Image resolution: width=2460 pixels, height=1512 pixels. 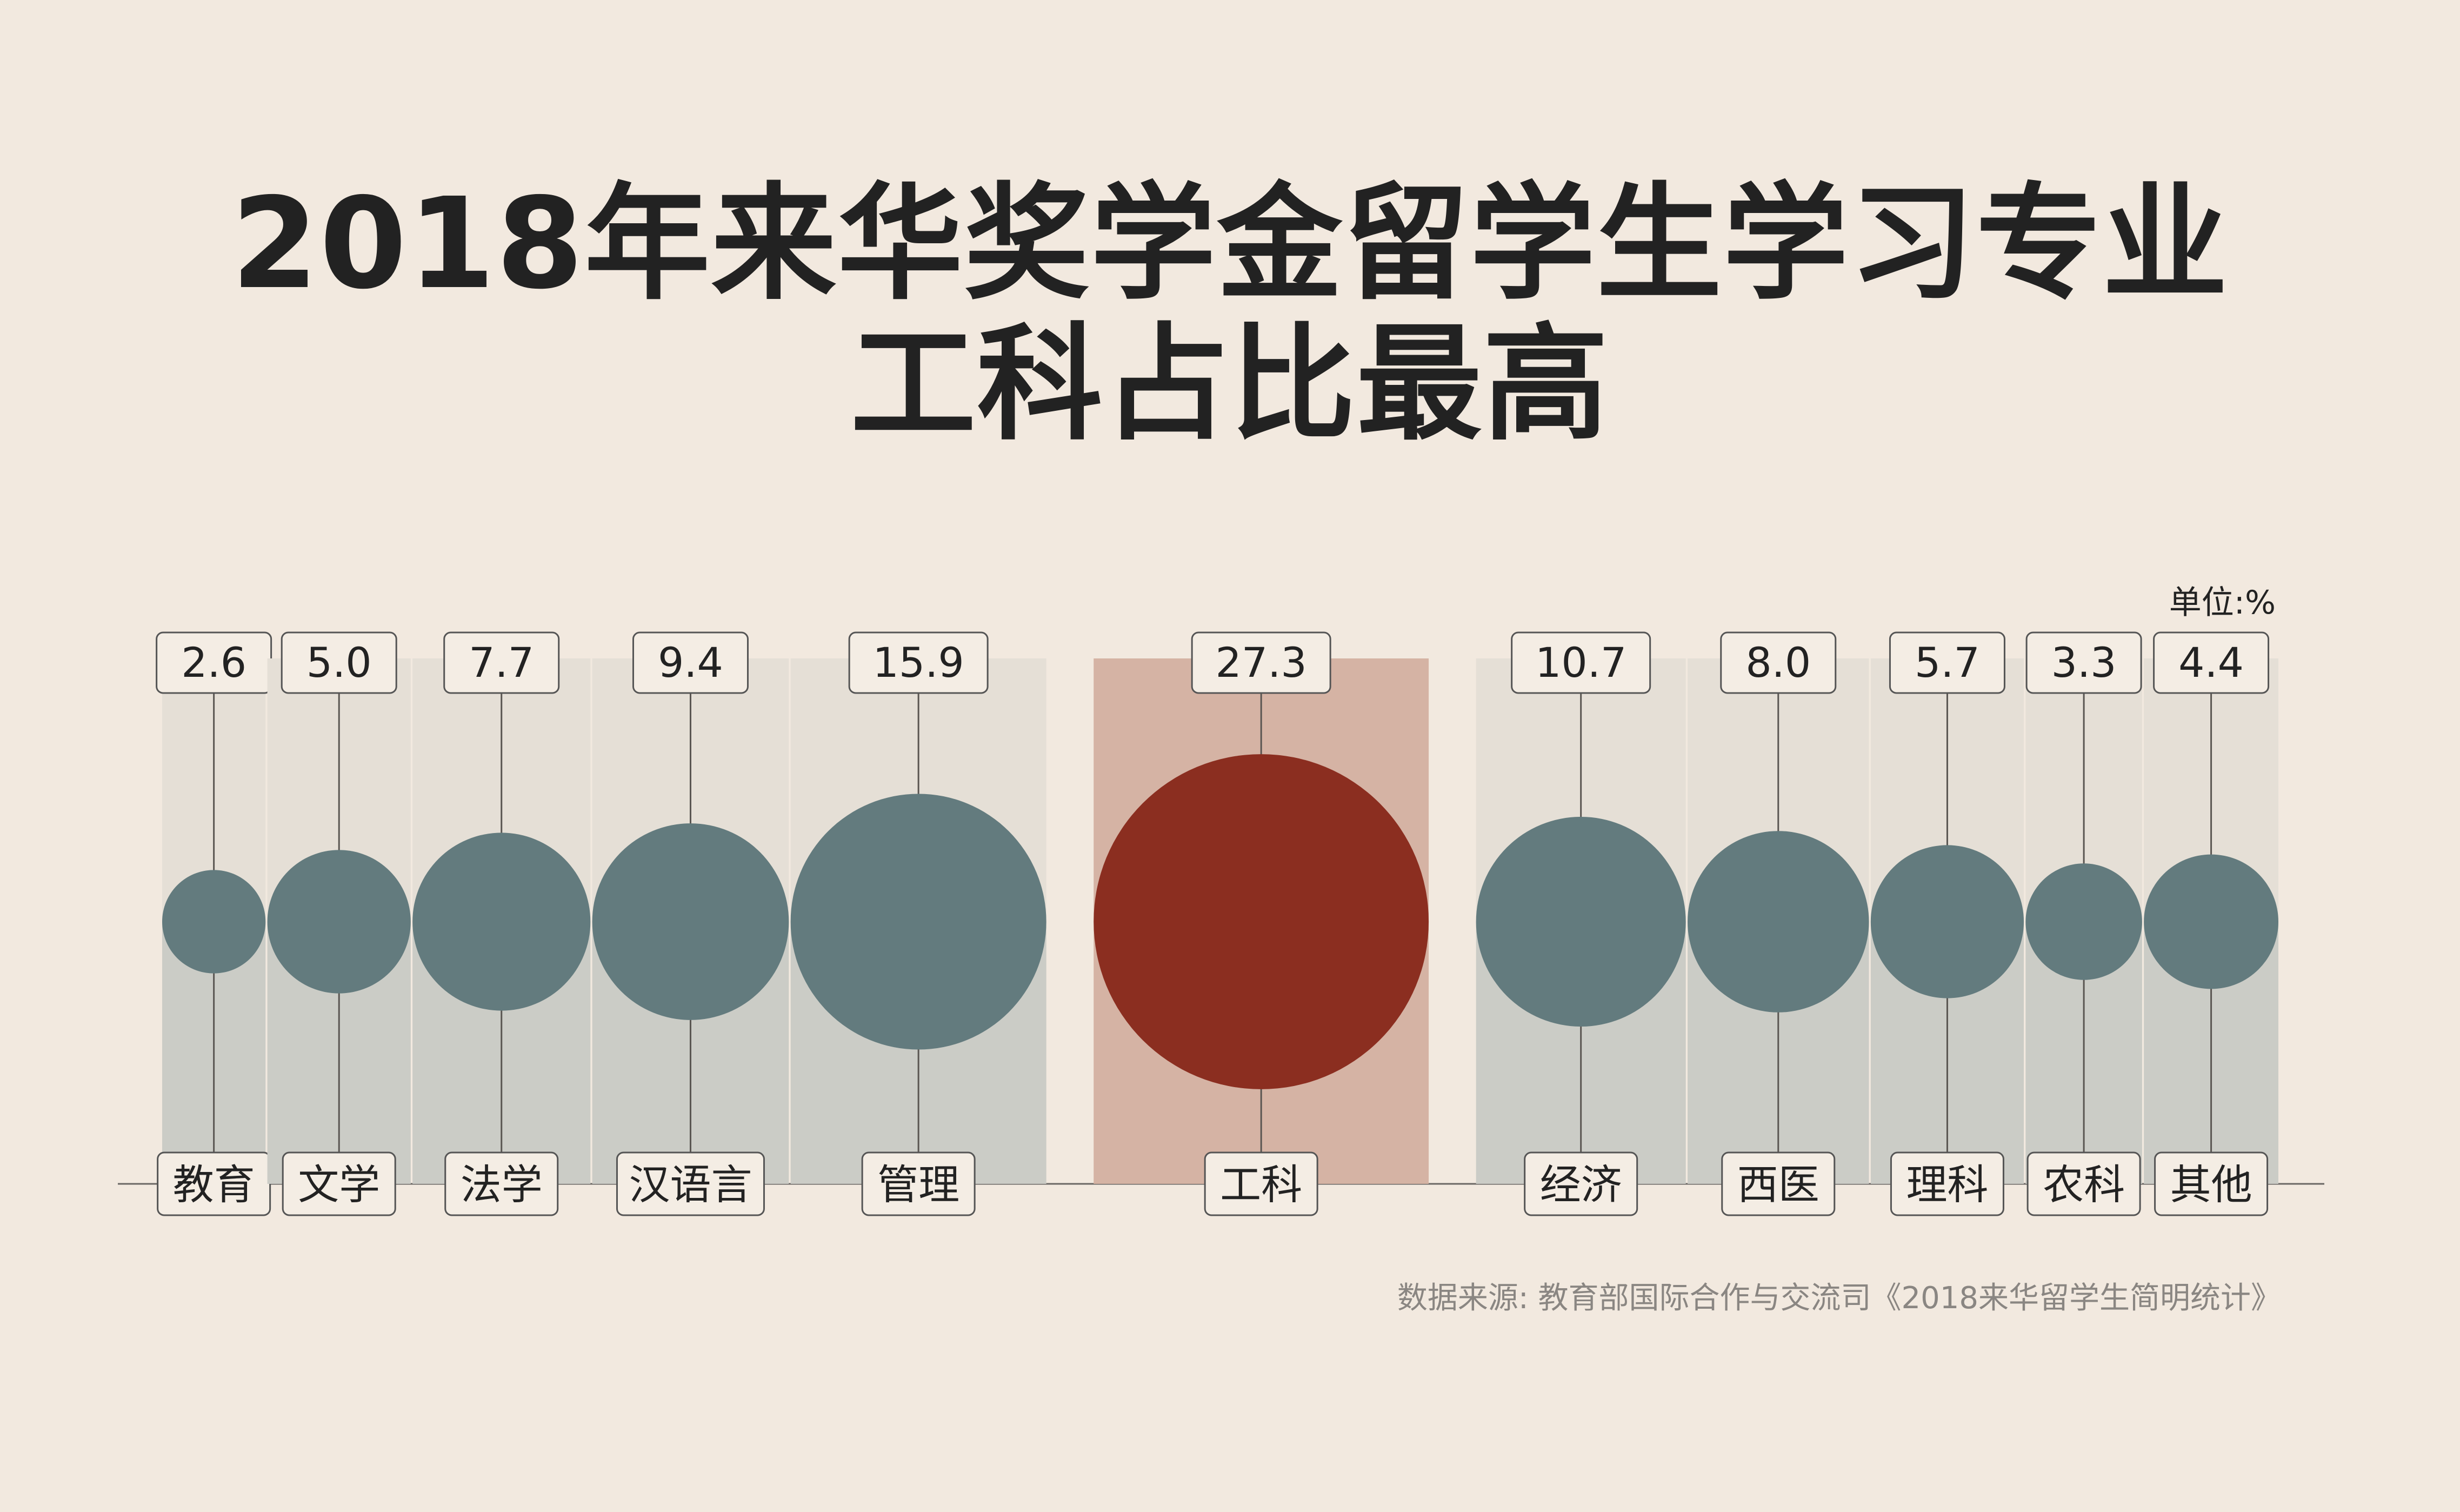 I want to click on category-label: 农科, so click(x=2084, y=1185).